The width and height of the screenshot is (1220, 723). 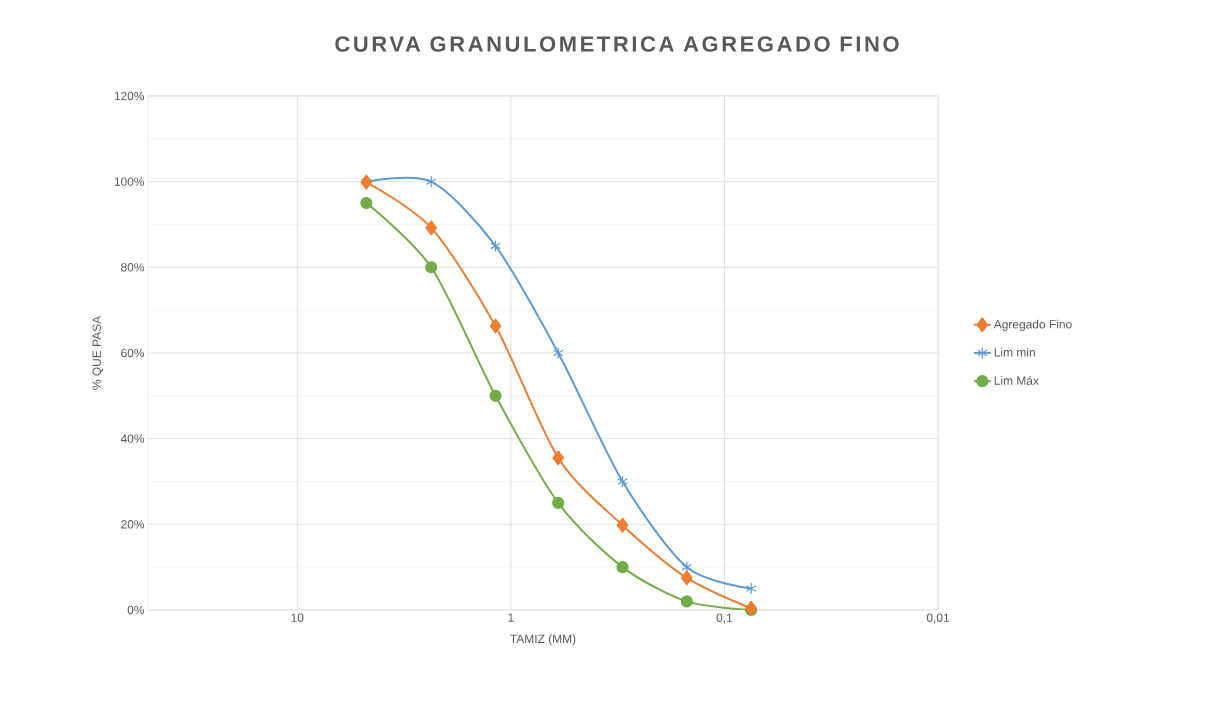 I want to click on x-tick-label: 1, so click(x=511, y=617).